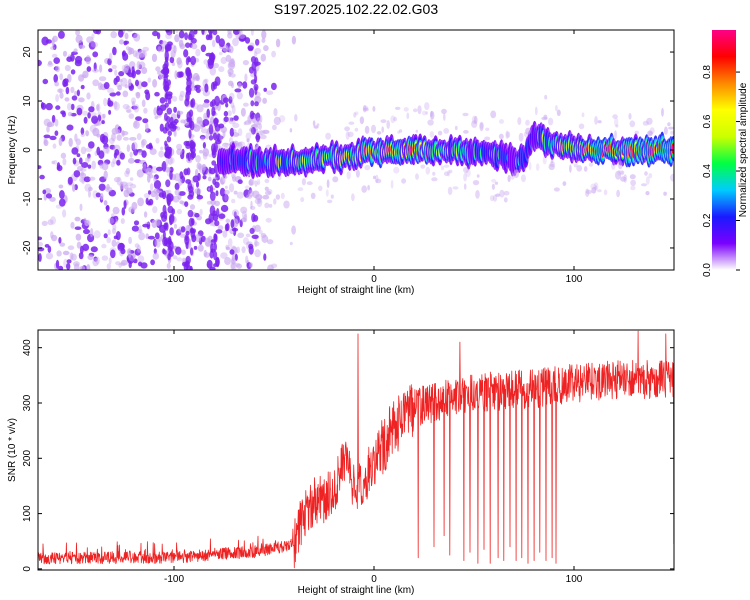 The height and width of the screenshot is (600, 750). I want to click on colorbar-scale, so click(724, 150).